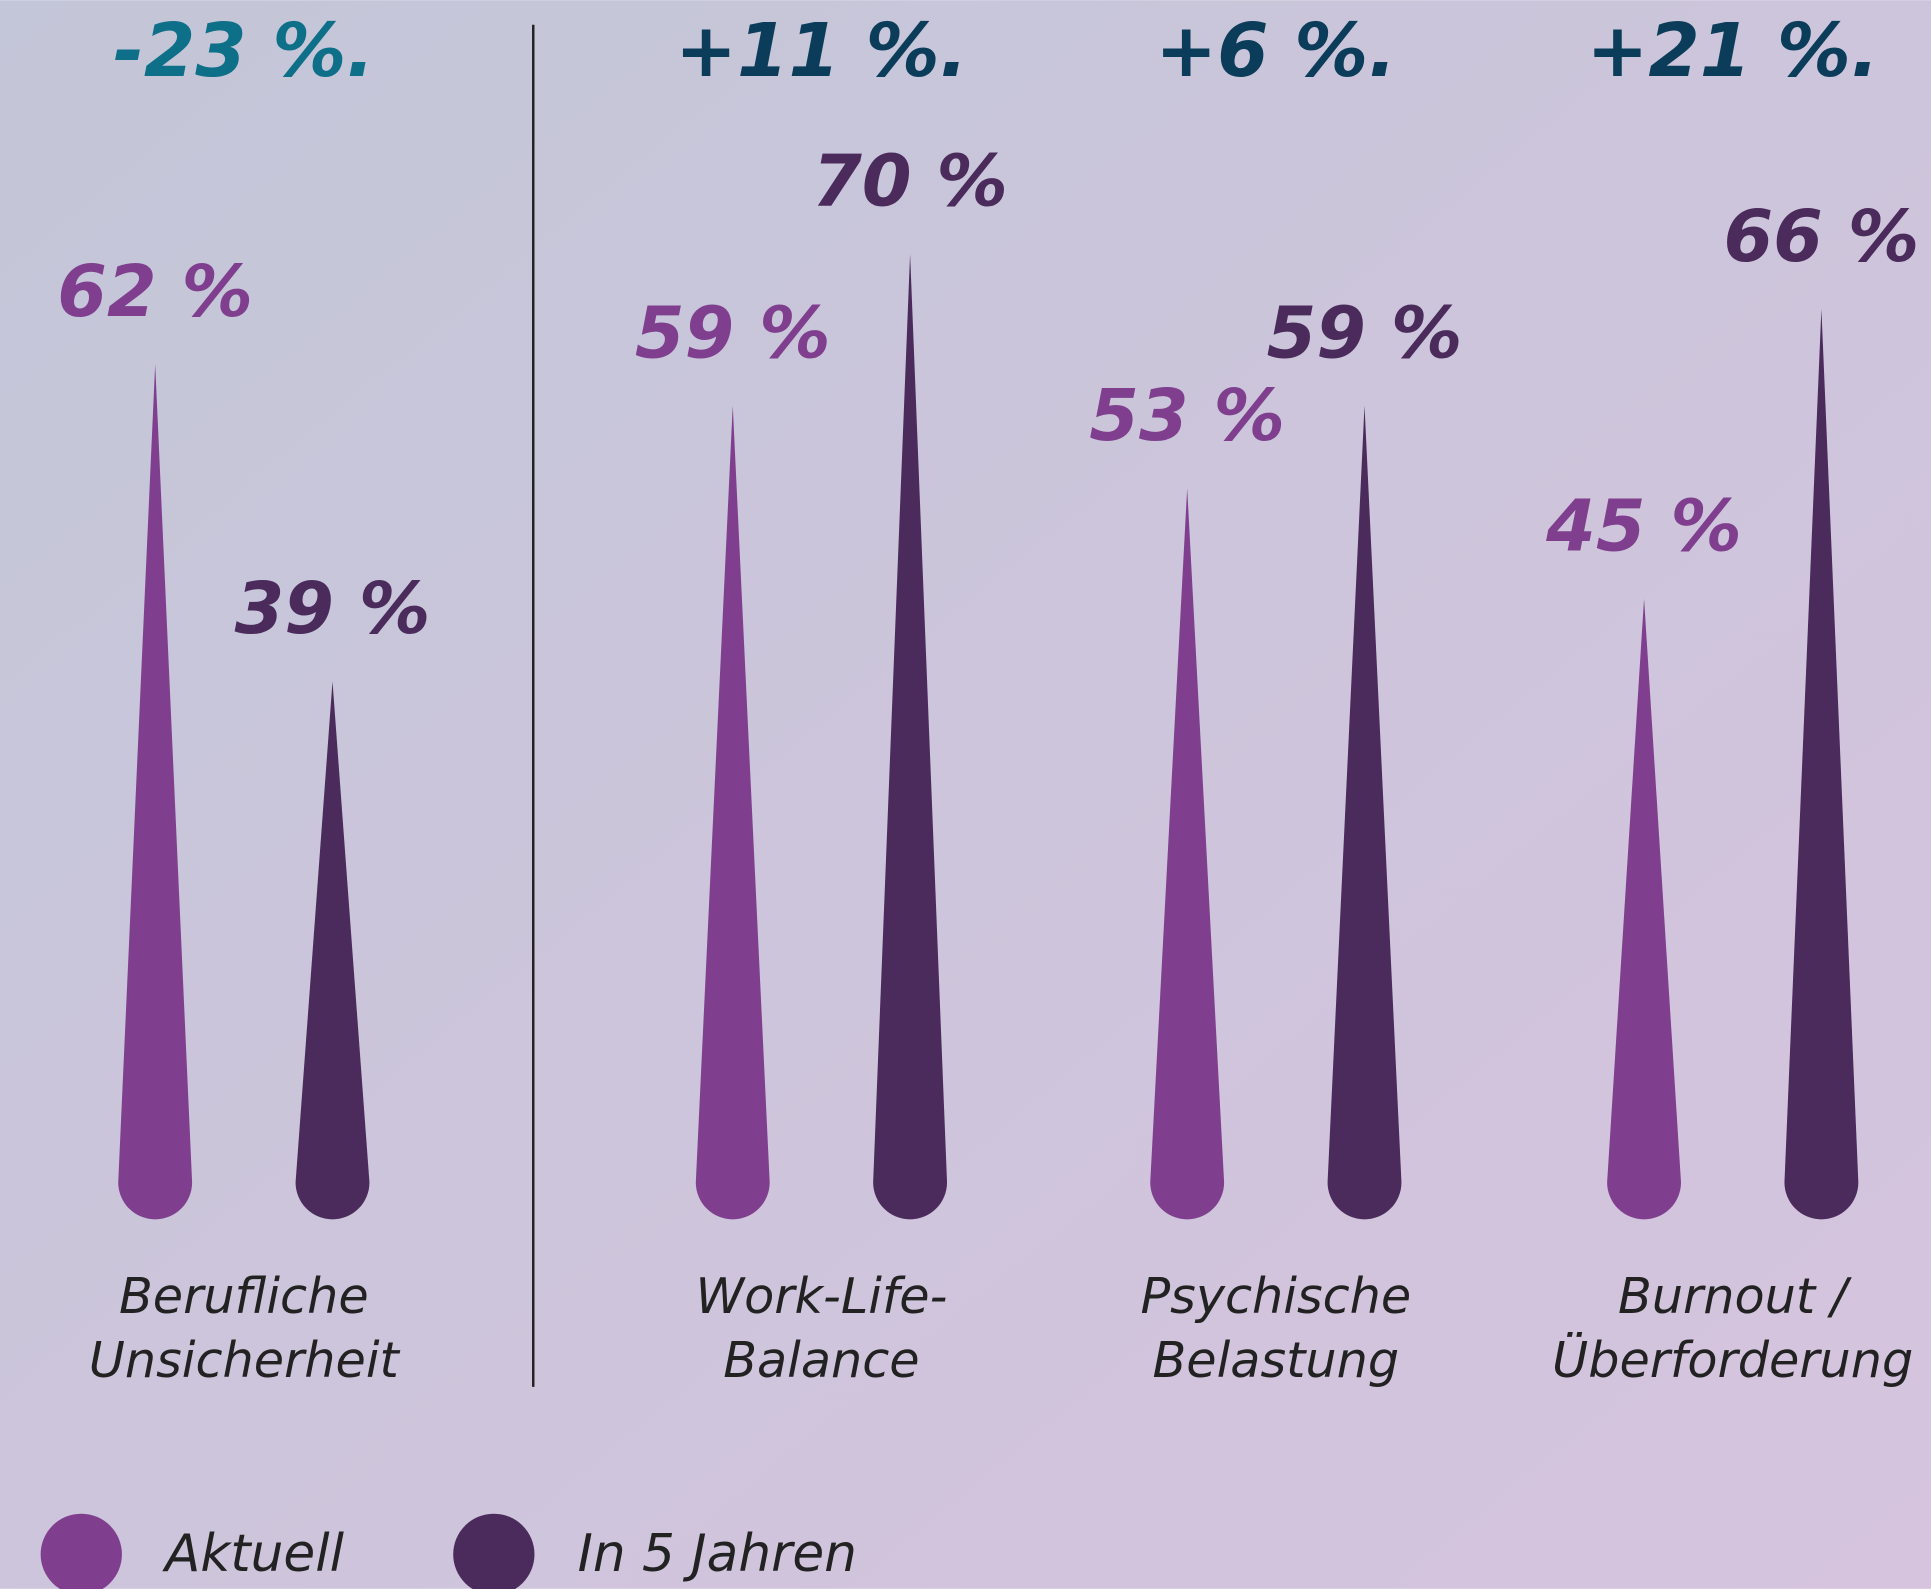 This screenshot has width=1931, height=1589. I want to click on change-label: -23 %., so click(243, 51).